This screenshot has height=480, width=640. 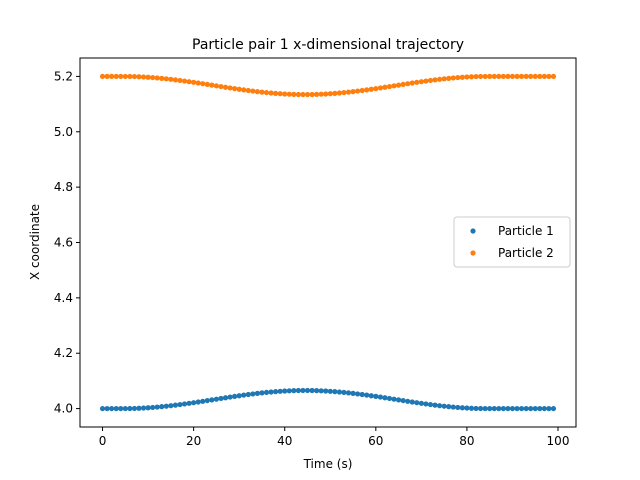 I want to click on x-tick-label: 80, so click(x=466, y=441).